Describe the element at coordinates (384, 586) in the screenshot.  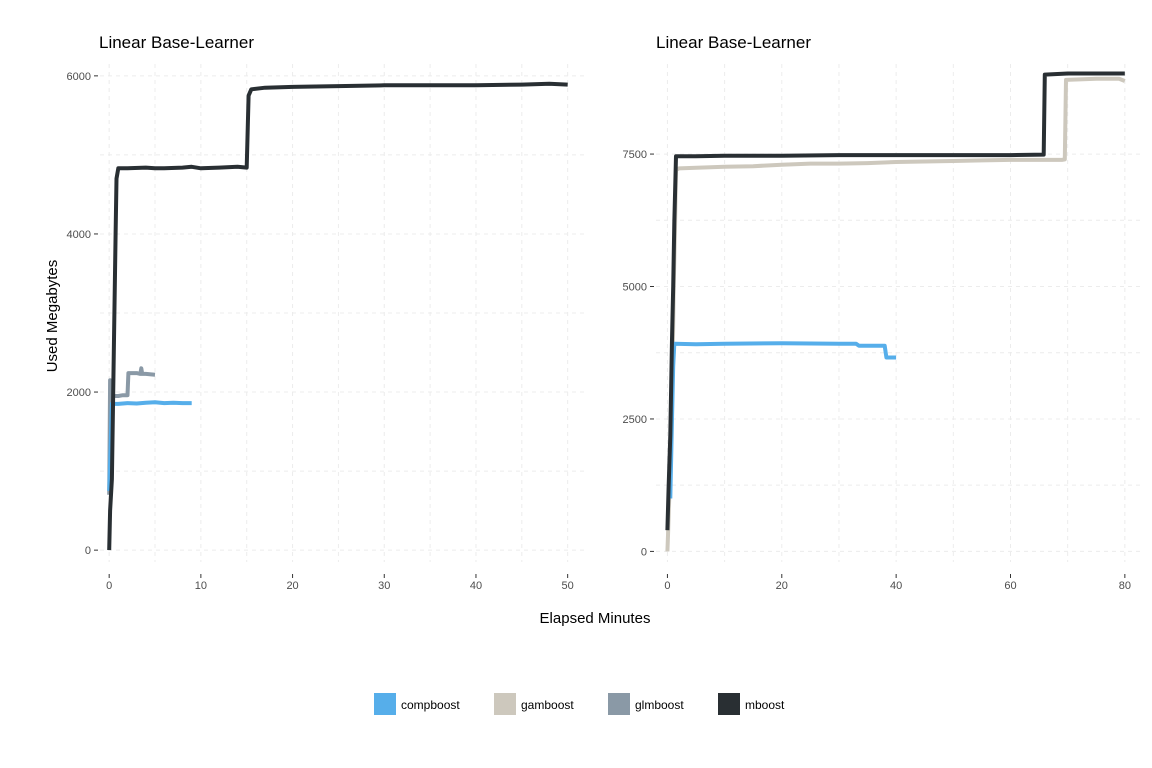
I see `x-tick-label: 30` at that location.